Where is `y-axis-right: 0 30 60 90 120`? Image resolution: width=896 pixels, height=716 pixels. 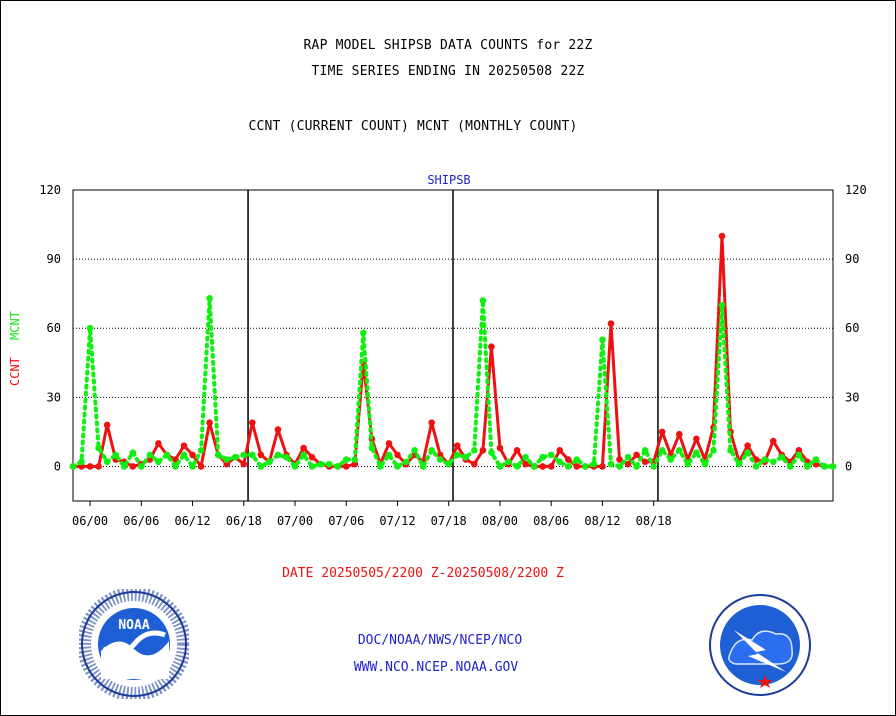 y-axis-right: 0 30 60 90 120 is located at coordinates (856, 328).